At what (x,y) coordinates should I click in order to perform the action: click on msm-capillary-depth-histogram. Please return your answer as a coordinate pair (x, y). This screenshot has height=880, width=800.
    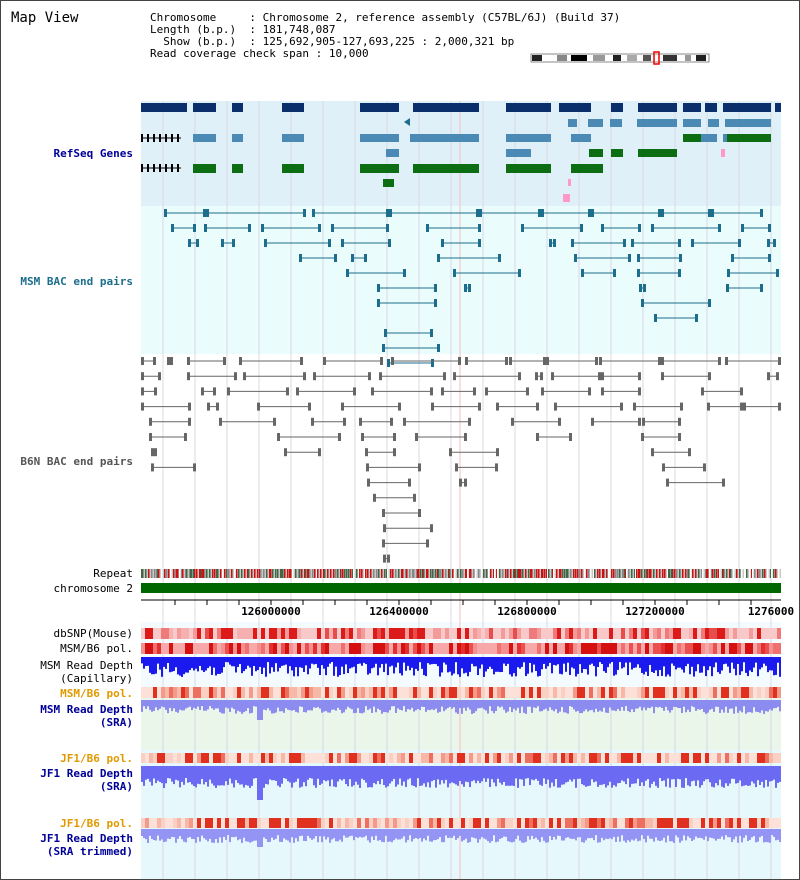
    Looking at the image, I should click on (461, 667).